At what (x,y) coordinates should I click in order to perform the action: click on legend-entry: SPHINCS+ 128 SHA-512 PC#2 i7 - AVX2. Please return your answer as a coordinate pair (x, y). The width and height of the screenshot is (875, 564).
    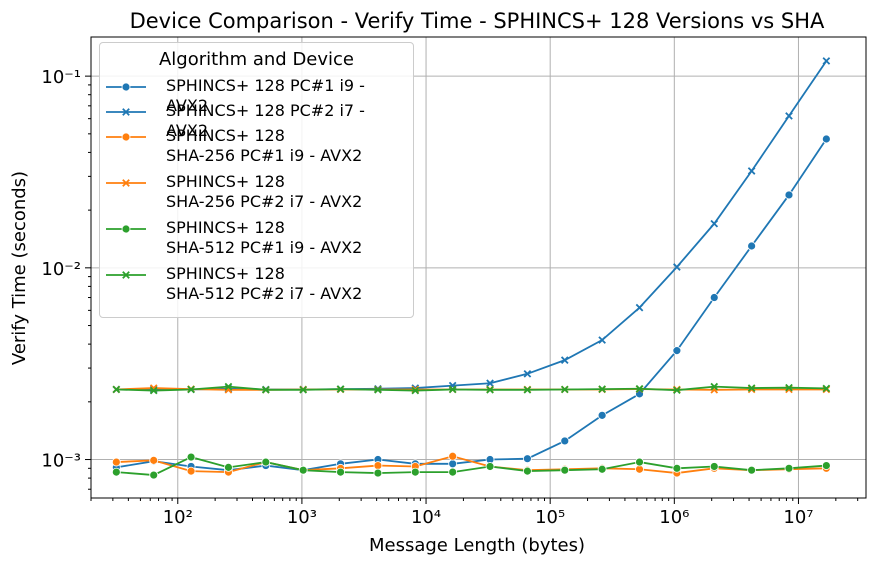
    Looking at the image, I should click on (258, 284).